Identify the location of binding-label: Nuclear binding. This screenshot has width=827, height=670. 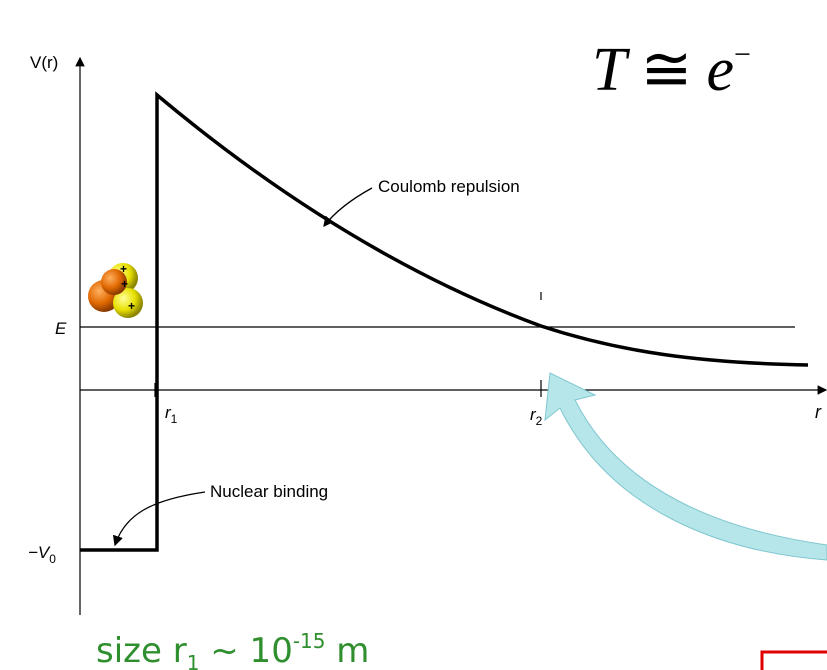
(269, 491).